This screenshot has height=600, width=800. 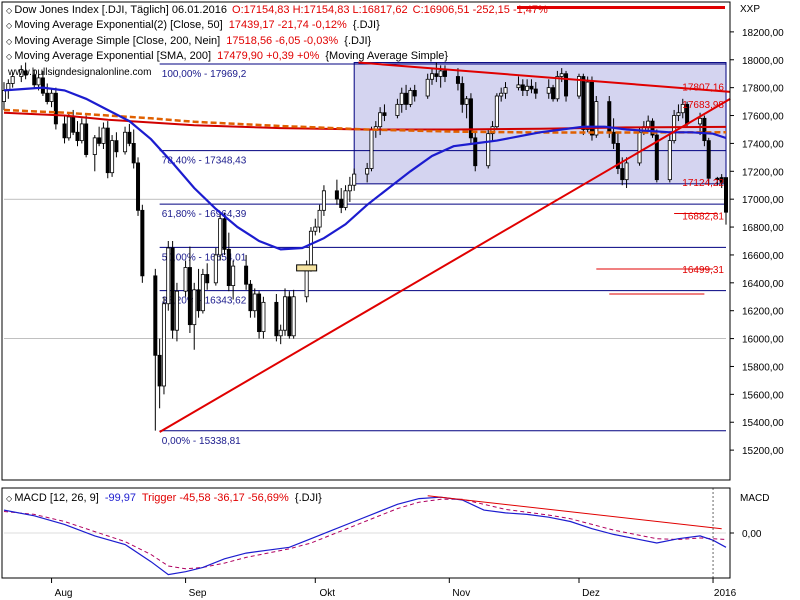 I want to click on macd-value: -99,97, so click(x=120, y=498).